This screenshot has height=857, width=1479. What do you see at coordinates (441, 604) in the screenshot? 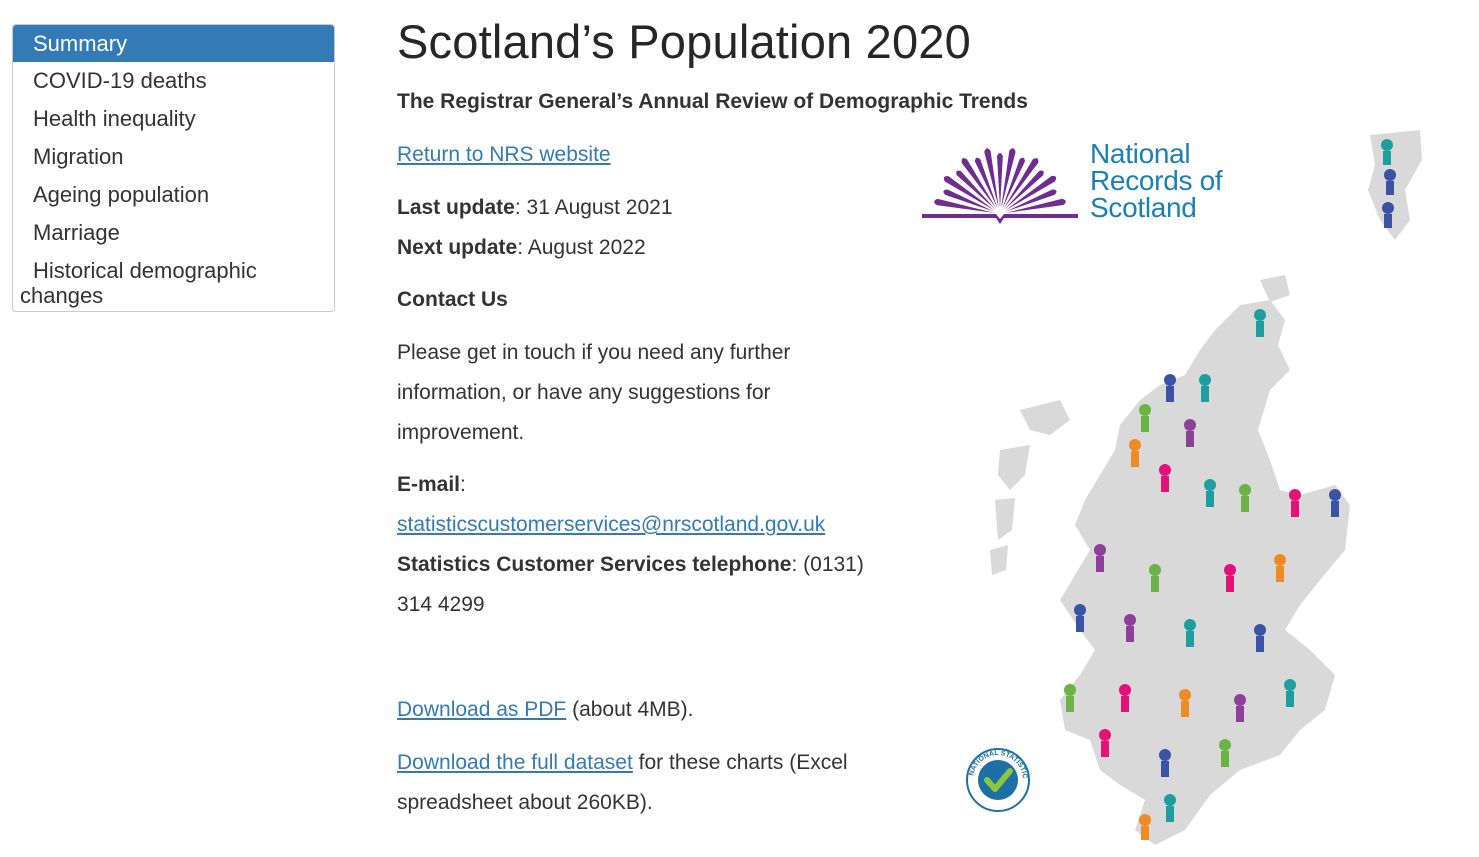
I see `phone-value-2: 314 4299` at bounding box center [441, 604].